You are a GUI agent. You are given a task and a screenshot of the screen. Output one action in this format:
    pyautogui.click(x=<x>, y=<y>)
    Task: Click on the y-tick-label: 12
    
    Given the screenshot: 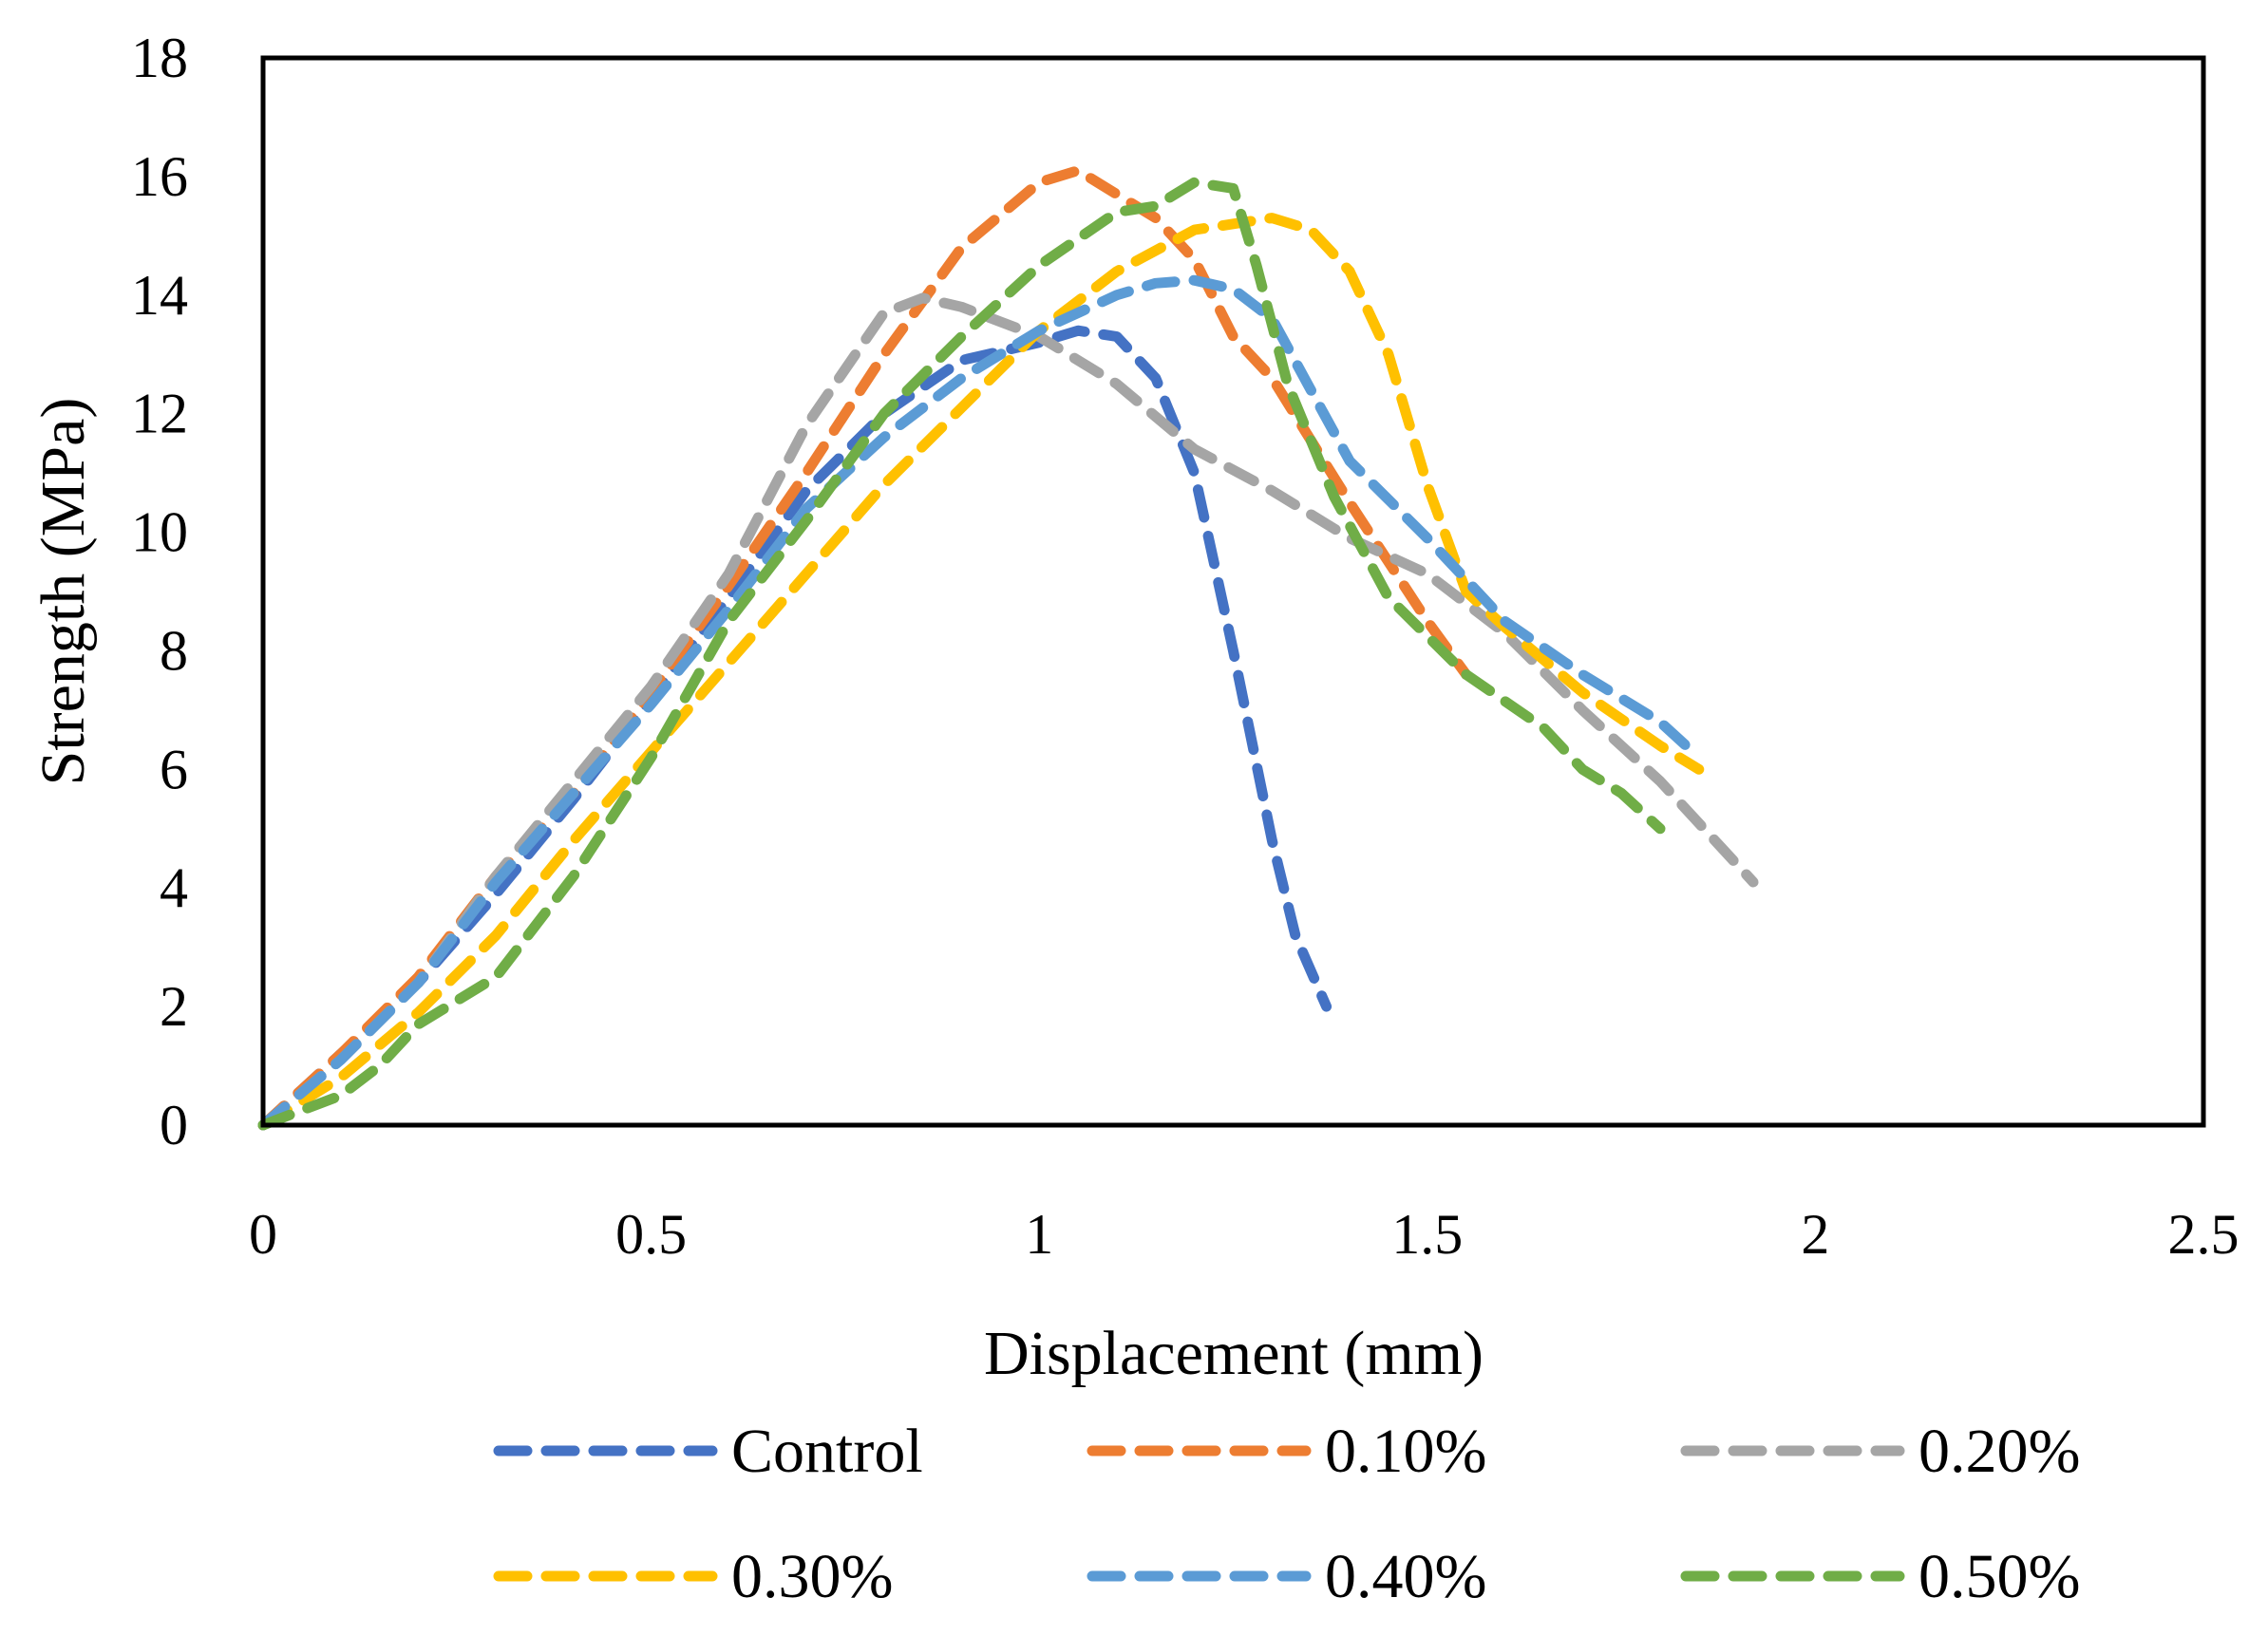 What is the action you would take?
    pyautogui.click(x=159, y=414)
    